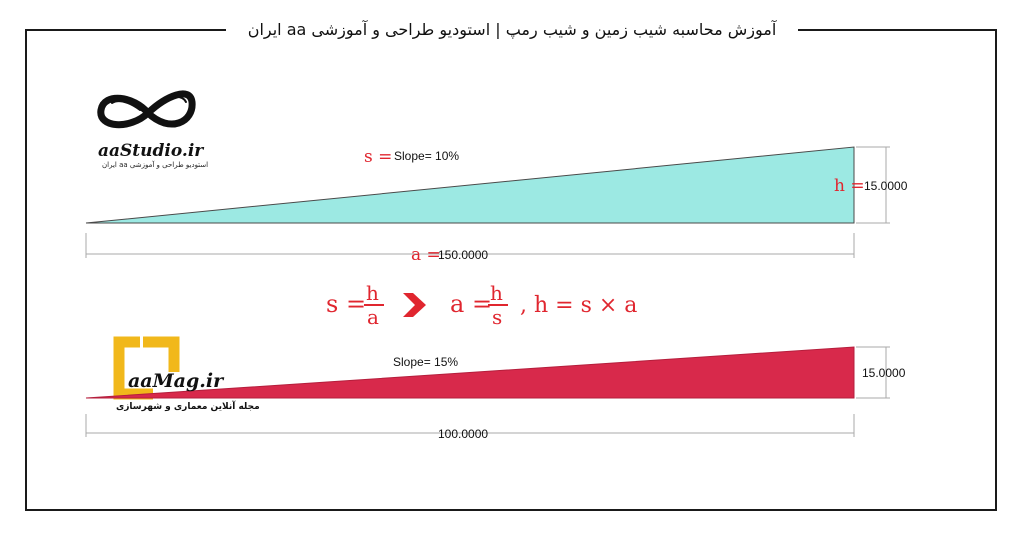 The height and width of the screenshot is (539, 1024). What do you see at coordinates (346, 304) in the screenshot?
I see `formula-slope-left: s =` at bounding box center [346, 304].